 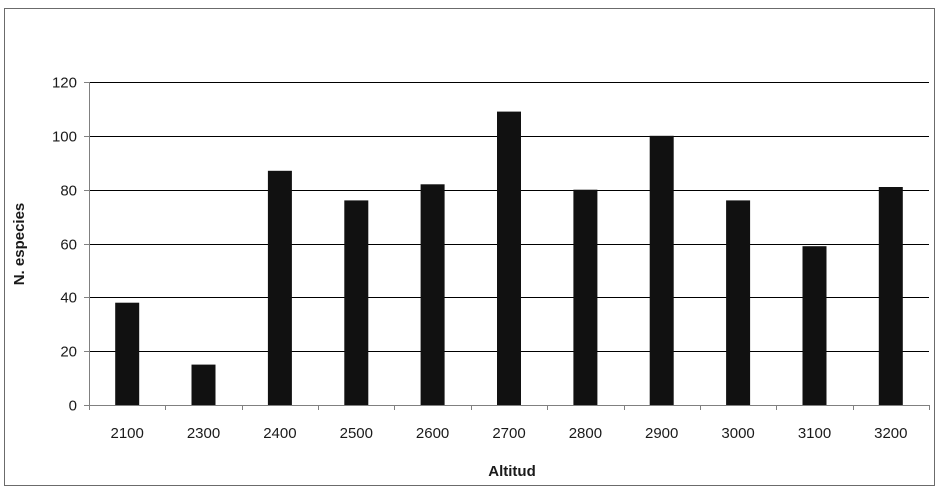 I want to click on y-tick-label: 120, so click(x=64, y=83).